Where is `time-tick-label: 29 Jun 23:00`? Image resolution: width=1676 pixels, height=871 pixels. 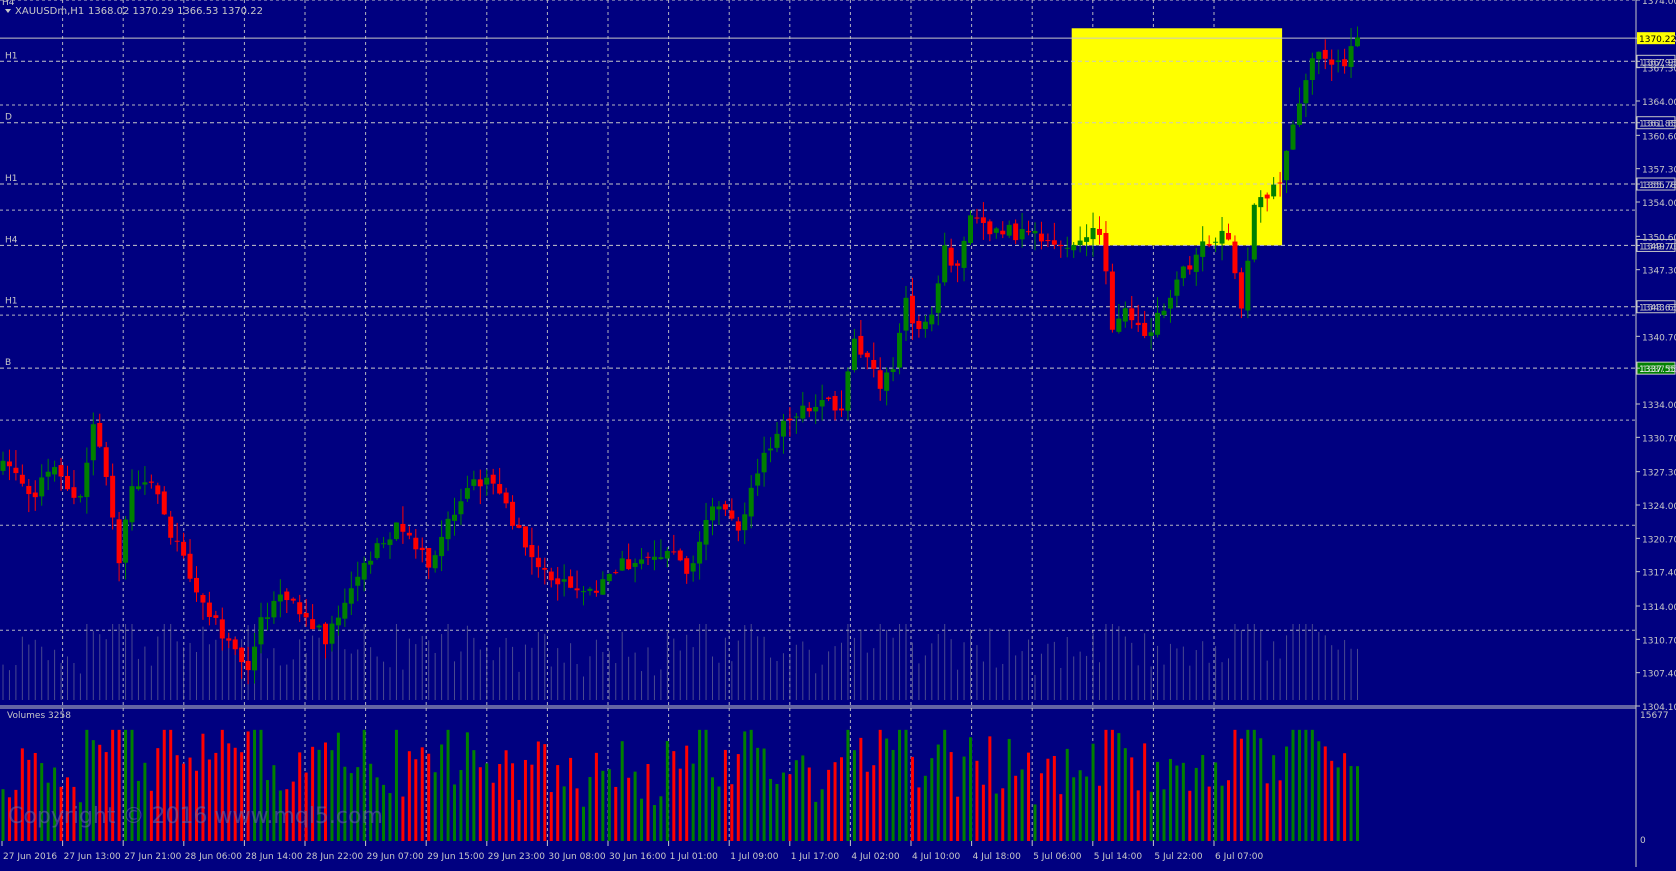
time-tick-label: 29 Jun 23:00 is located at coordinates (516, 857).